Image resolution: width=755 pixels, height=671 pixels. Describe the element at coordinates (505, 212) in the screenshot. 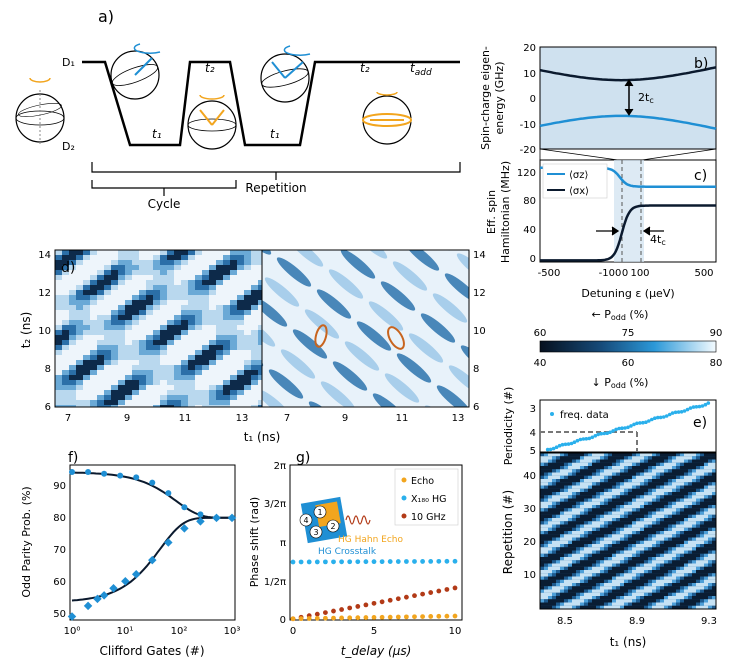

I see `c-ylabel-2: Hamiltonian (MHz)` at that location.